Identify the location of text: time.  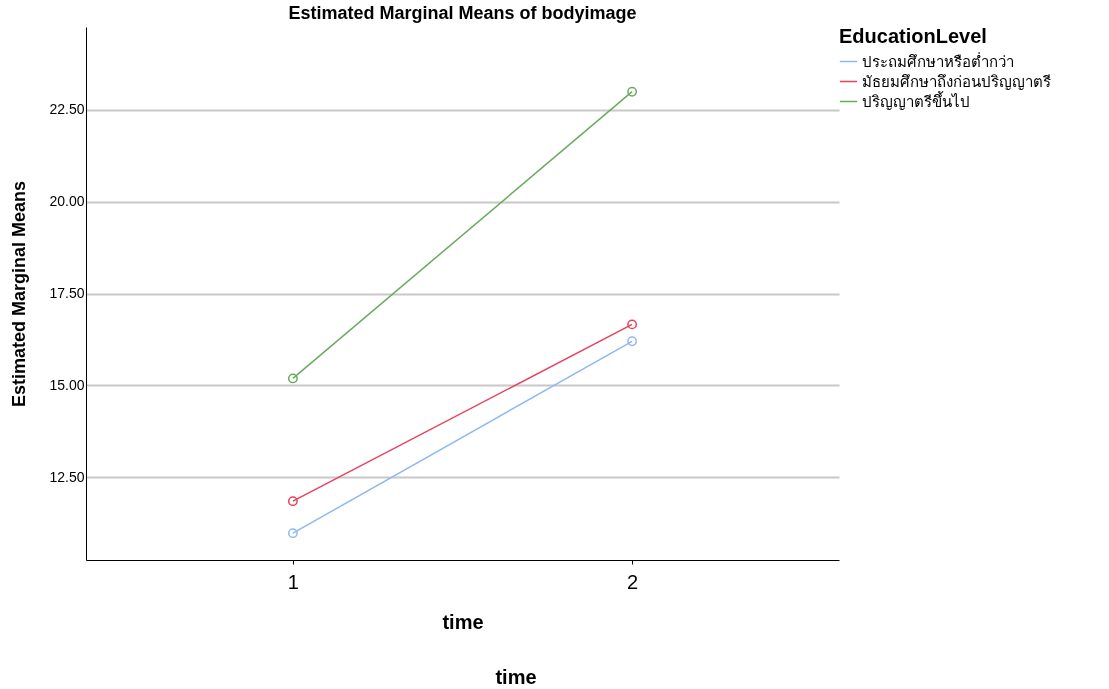
(516, 677).